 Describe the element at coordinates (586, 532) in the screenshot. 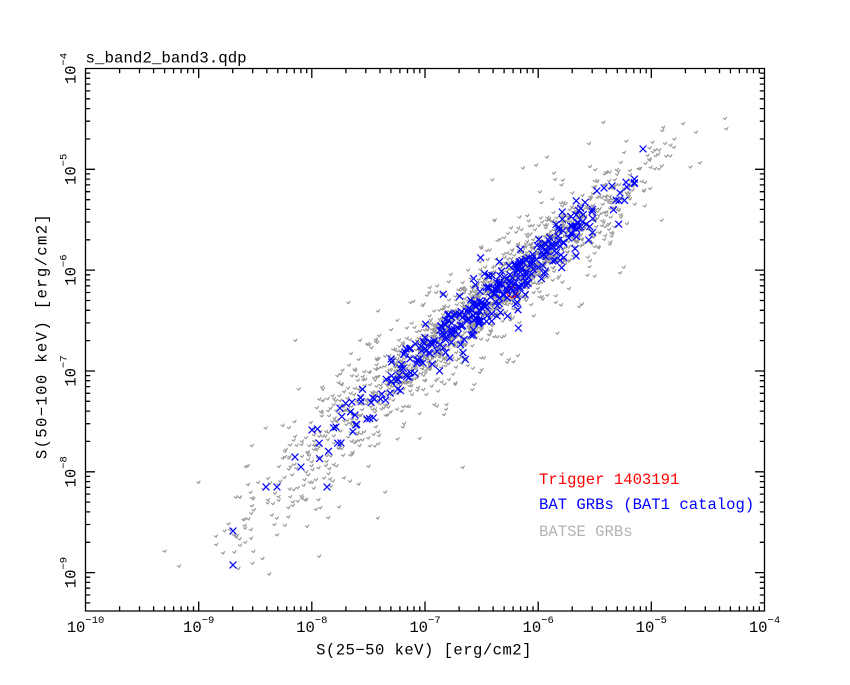

I see `svg-text: BATSE GRBs` at that location.